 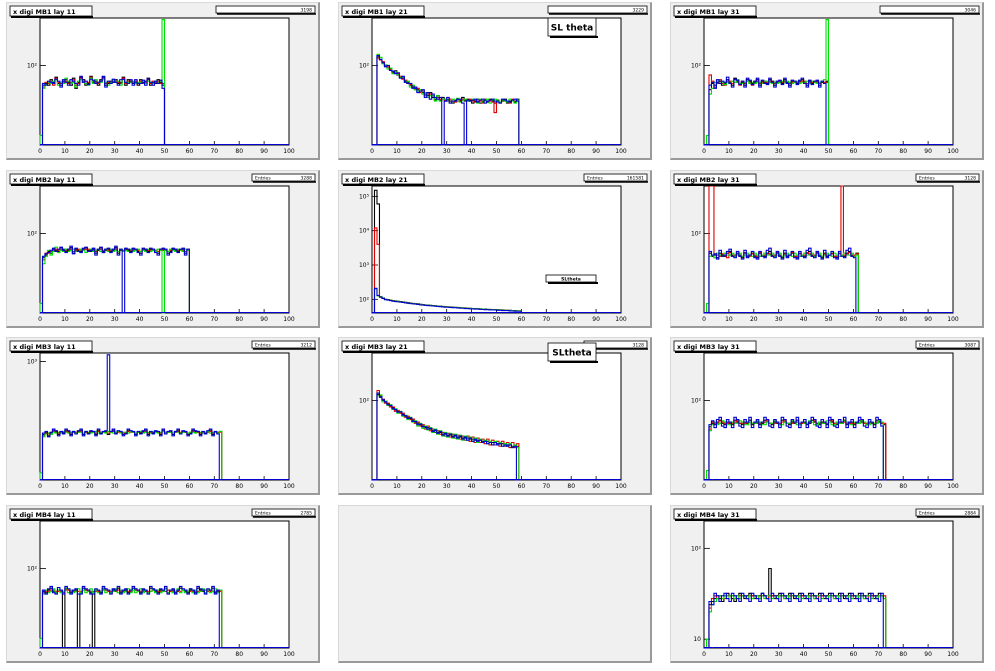 I want to click on histogram-title: x digi MB3 lay 11, so click(x=44, y=347).